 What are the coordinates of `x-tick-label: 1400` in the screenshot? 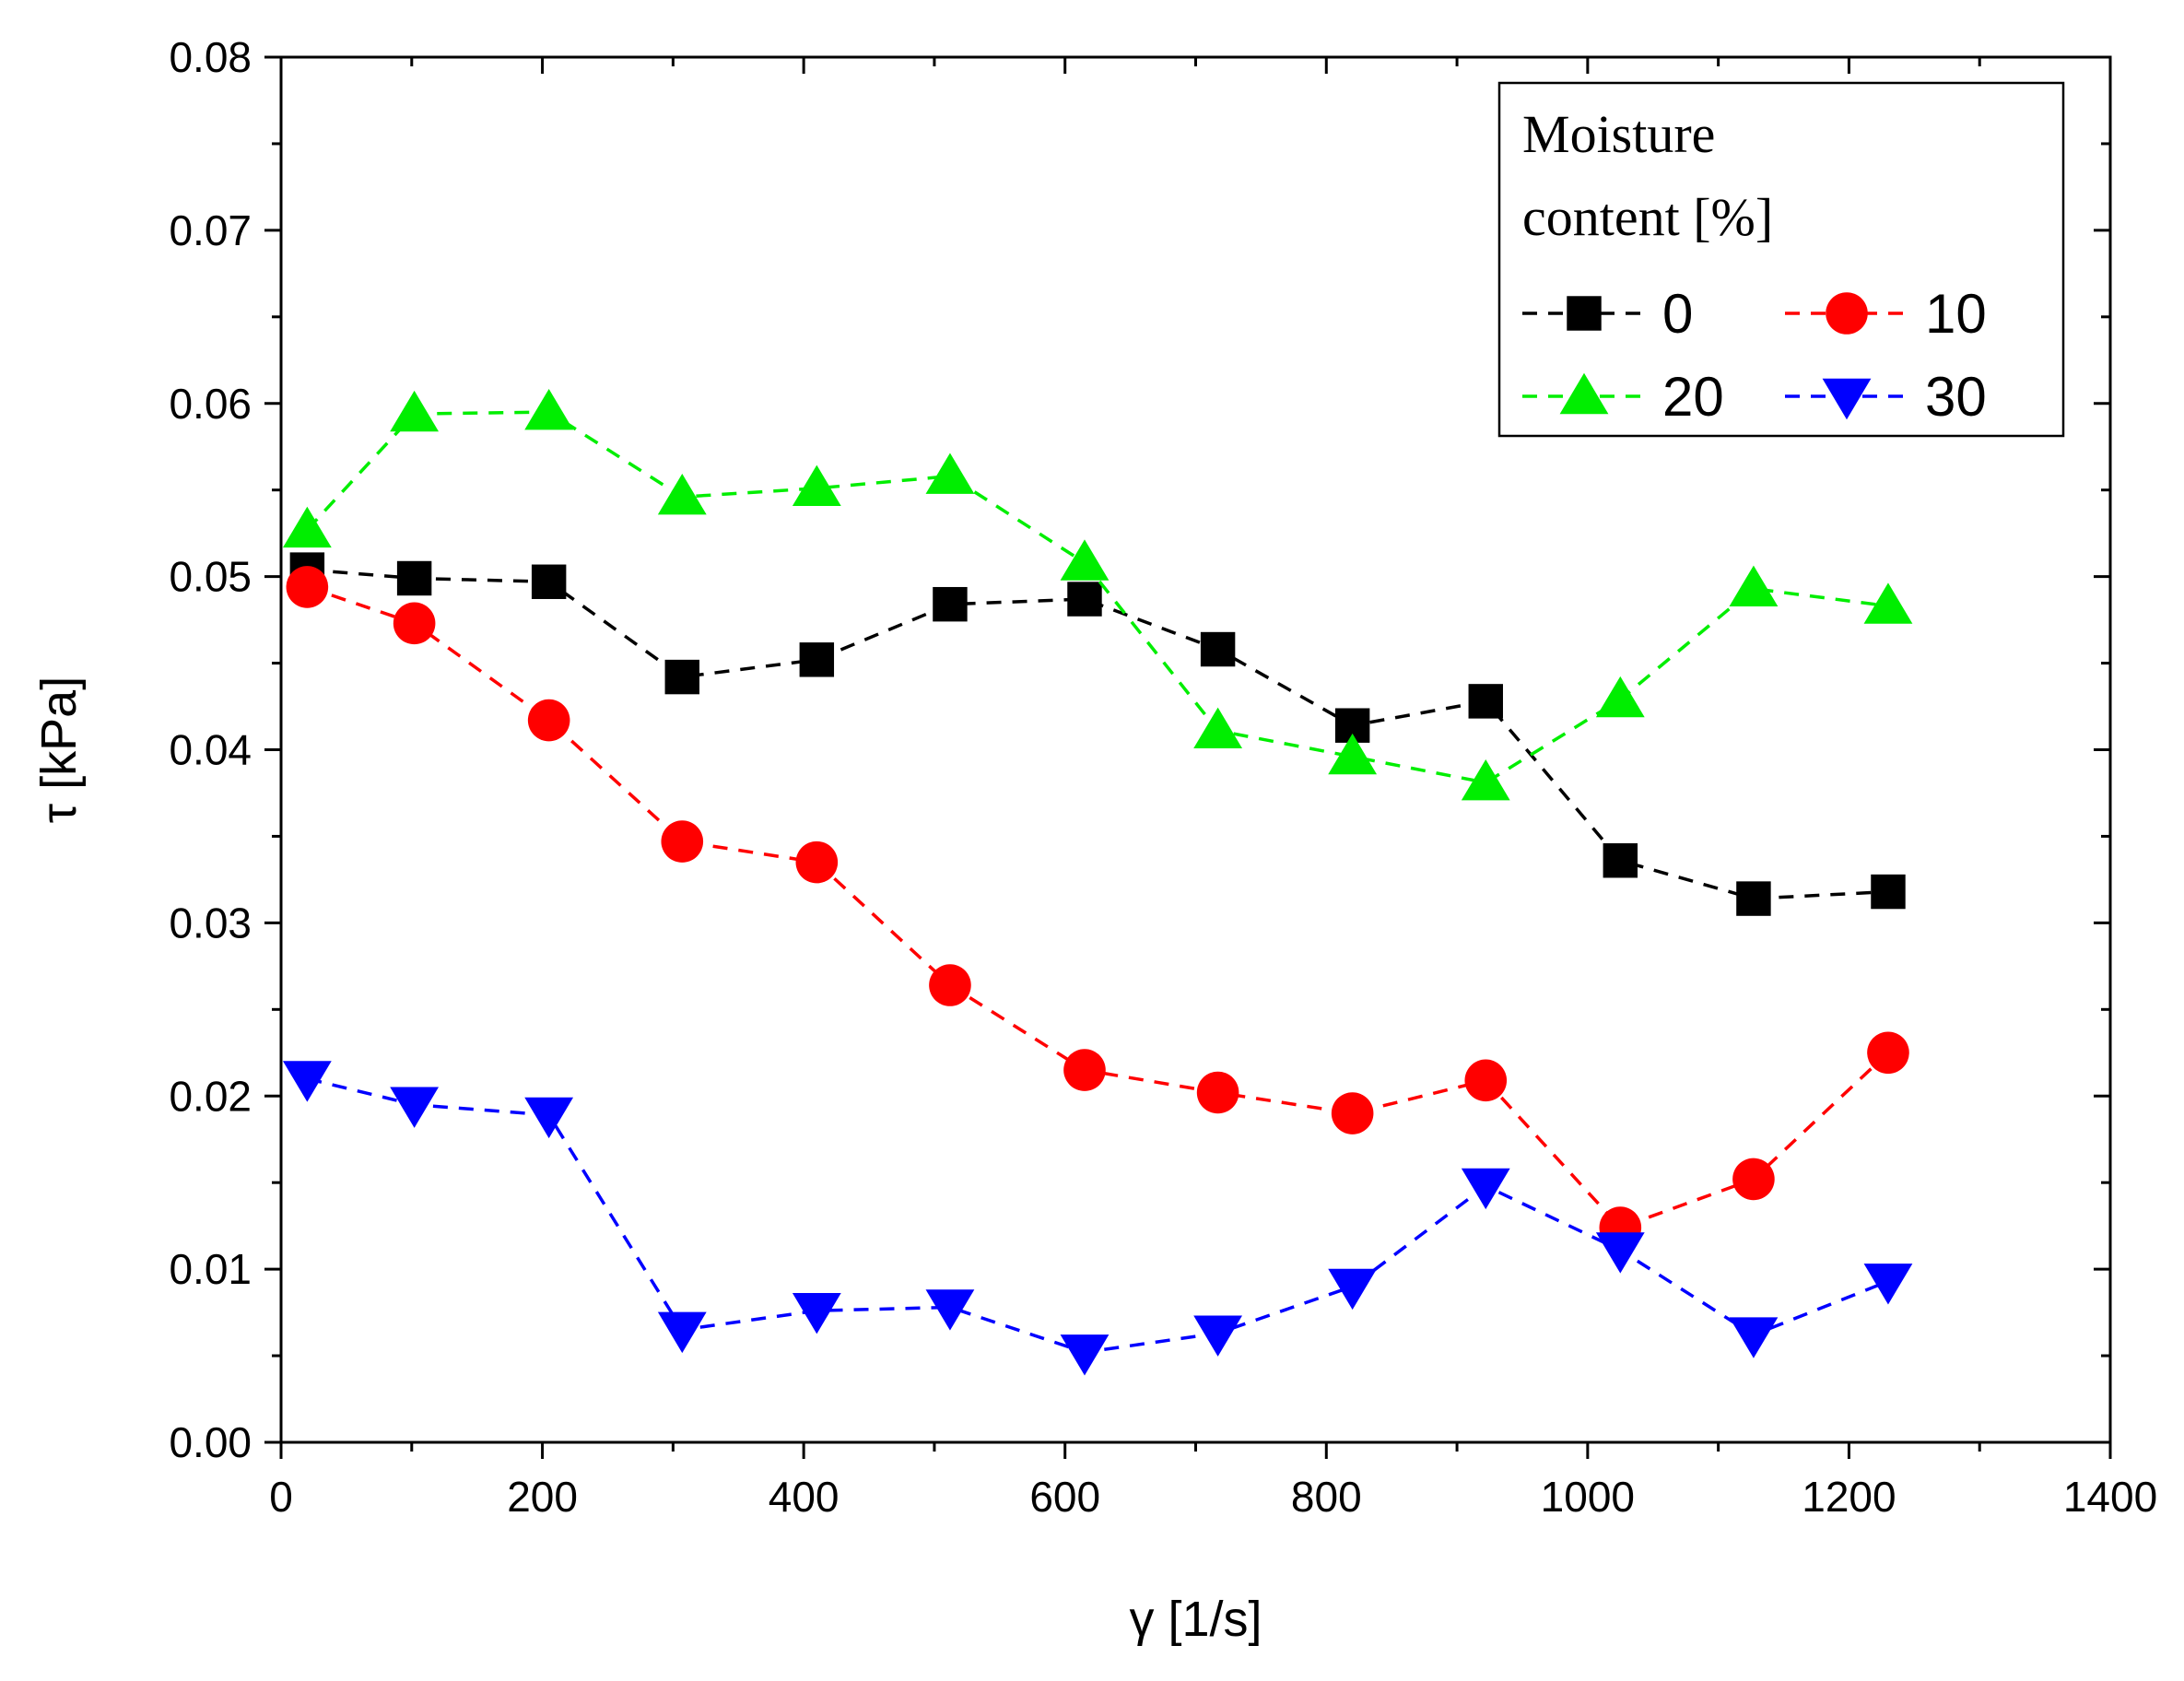 It's located at (2110, 1497).